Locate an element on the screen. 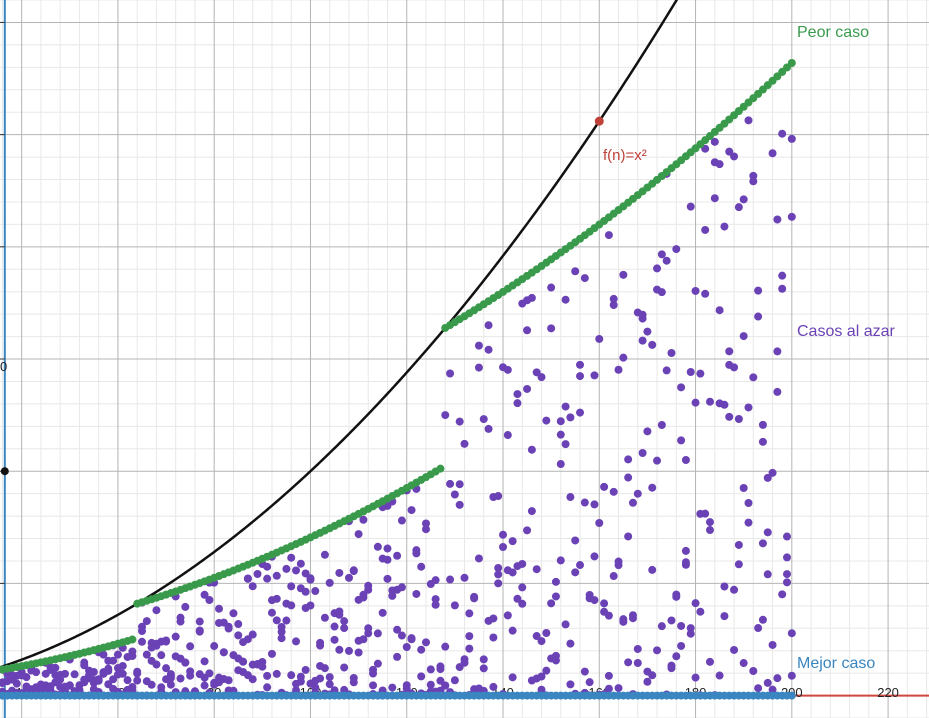 The width and height of the screenshot is (929, 718). worst-case-point is located at coordinates (791, 63).